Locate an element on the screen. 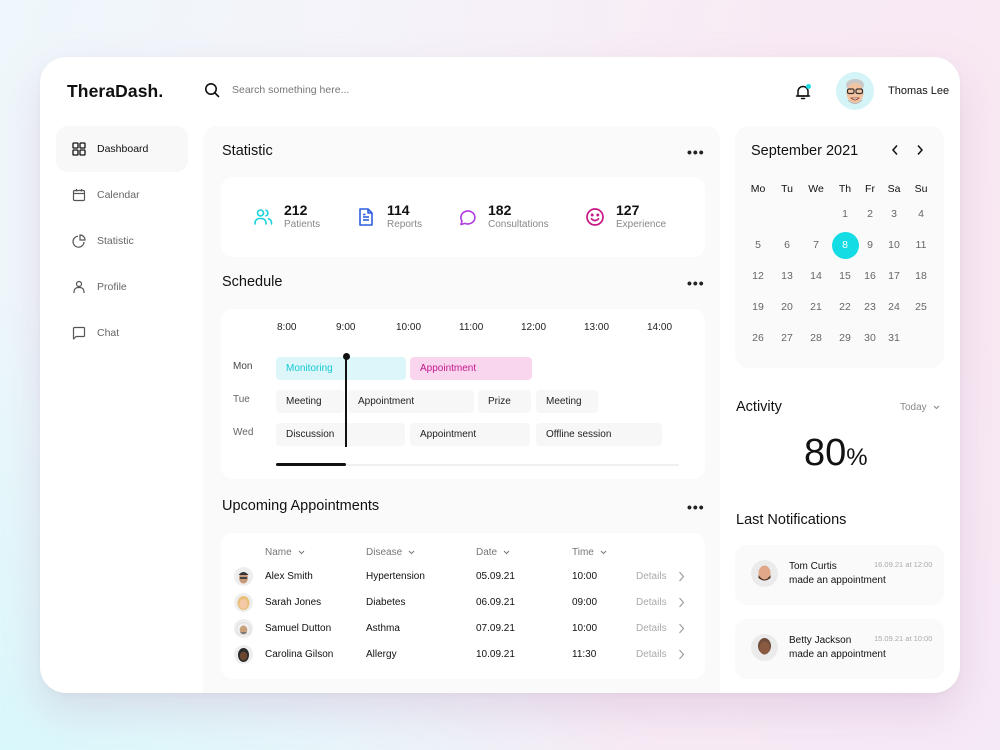 The height and width of the screenshot is (750, 1000). calendar-day: 7 is located at coordinates (816, 245).